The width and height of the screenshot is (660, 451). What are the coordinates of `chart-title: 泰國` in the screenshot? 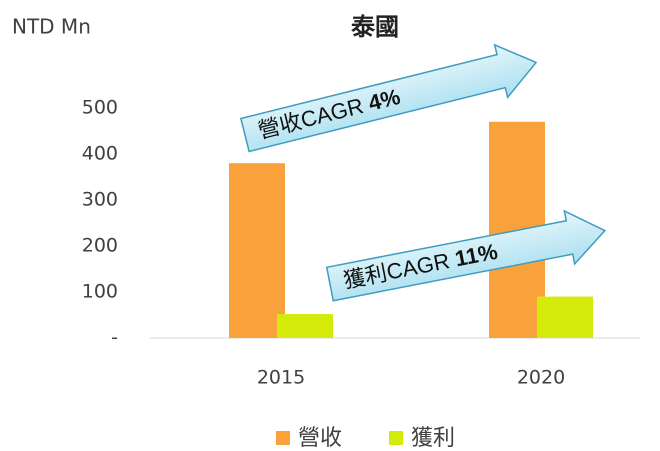 It's located at (375, 27).